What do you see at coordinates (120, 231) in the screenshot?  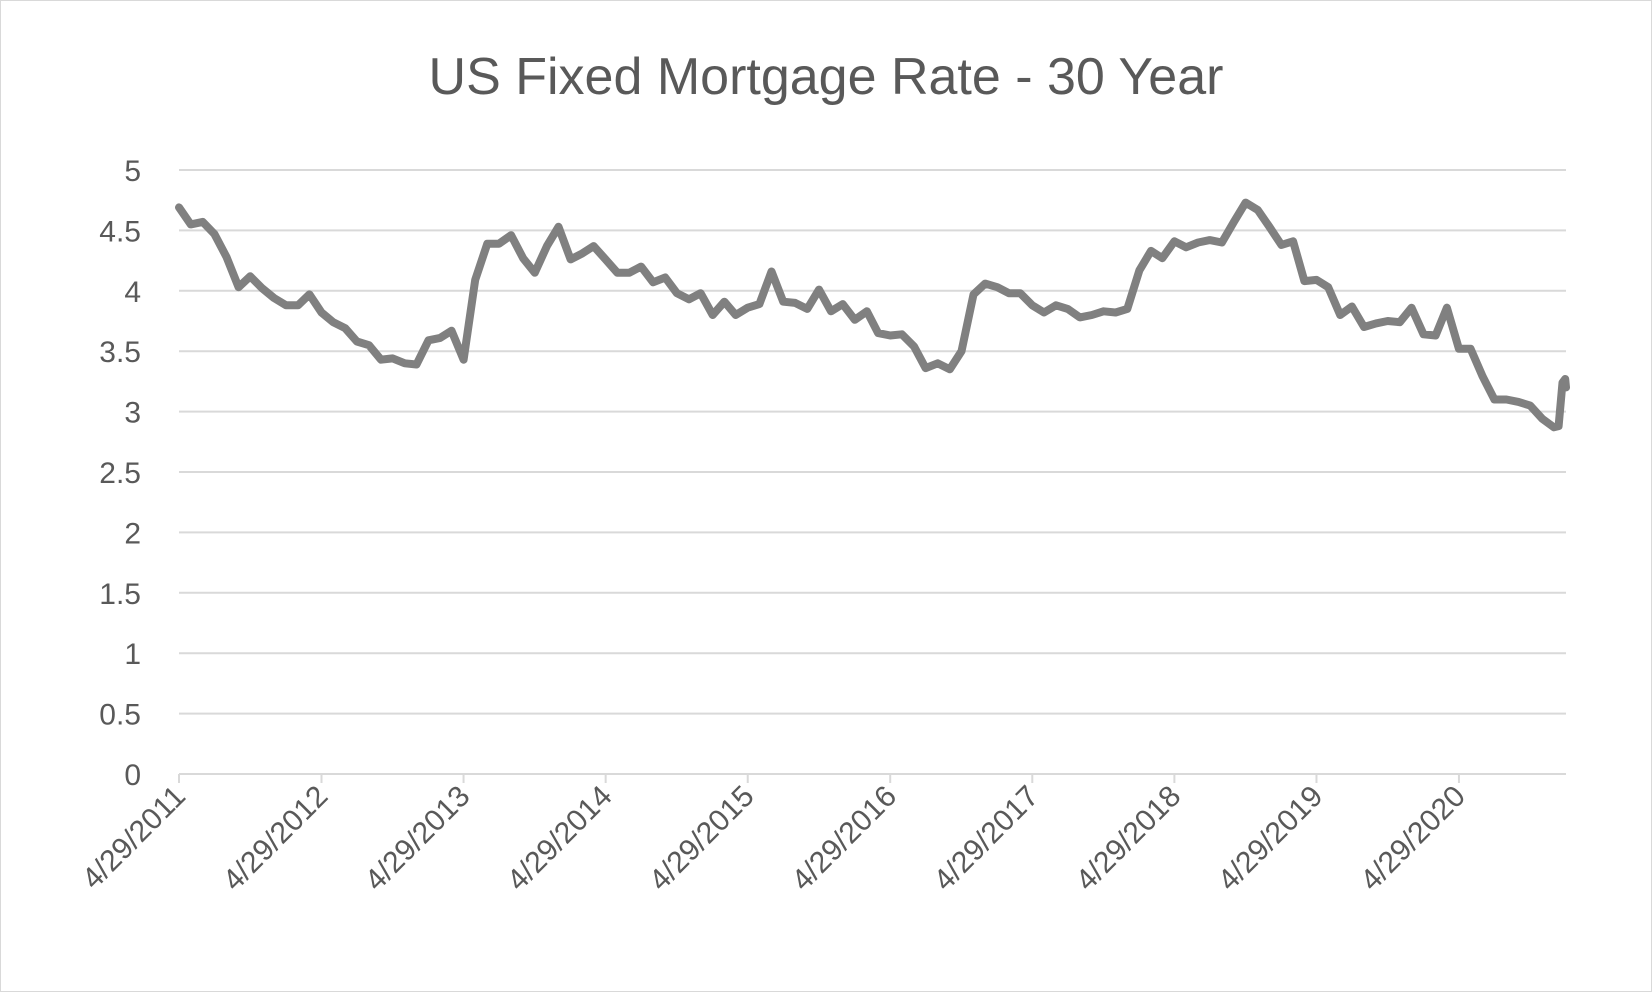 I see `y-tick-label: 4.5` at bounding box center [120, 231].